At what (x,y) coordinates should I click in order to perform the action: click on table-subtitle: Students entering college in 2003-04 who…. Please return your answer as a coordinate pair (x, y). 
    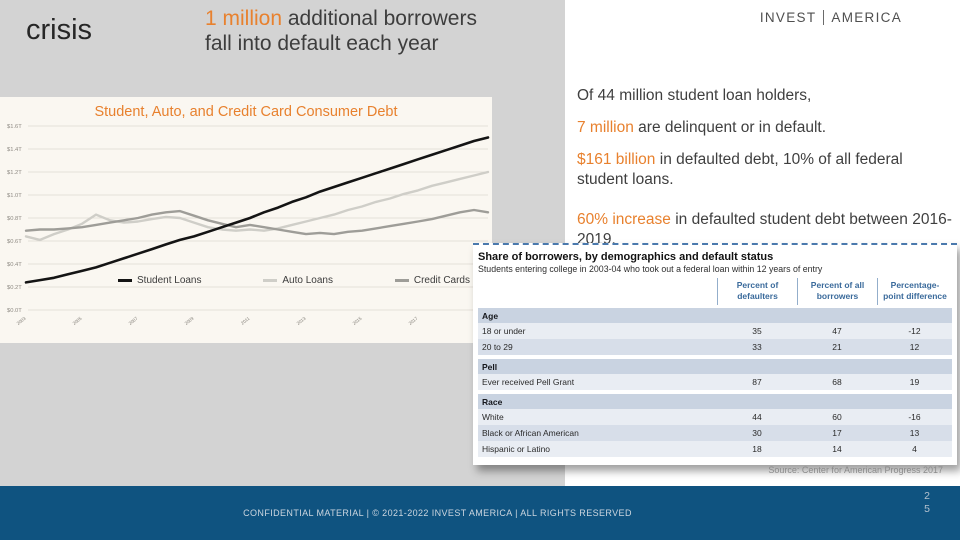
    Looking at the image, I should click on (650, 269).